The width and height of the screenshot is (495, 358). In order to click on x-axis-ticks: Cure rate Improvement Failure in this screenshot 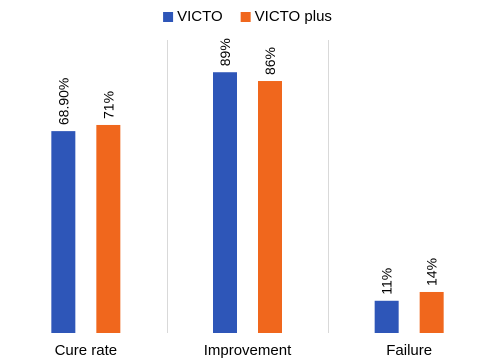, I will do `click(244, 350)`.